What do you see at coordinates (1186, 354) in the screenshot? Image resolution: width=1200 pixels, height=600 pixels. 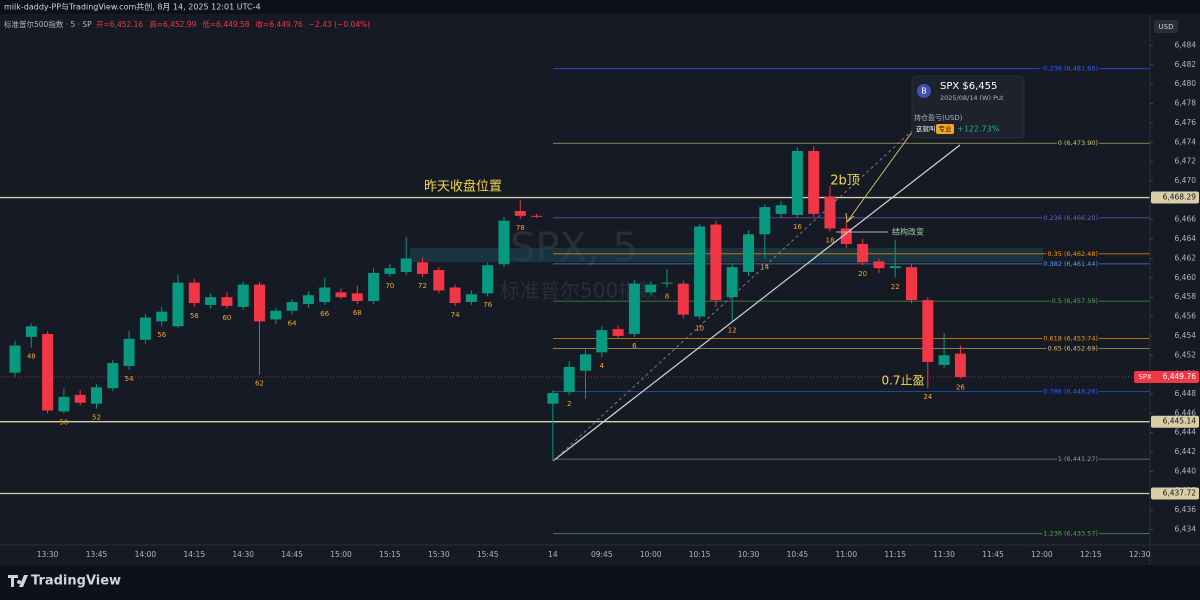 I see `y-tick-label: 6,452` at bounding box center [1186, 354].